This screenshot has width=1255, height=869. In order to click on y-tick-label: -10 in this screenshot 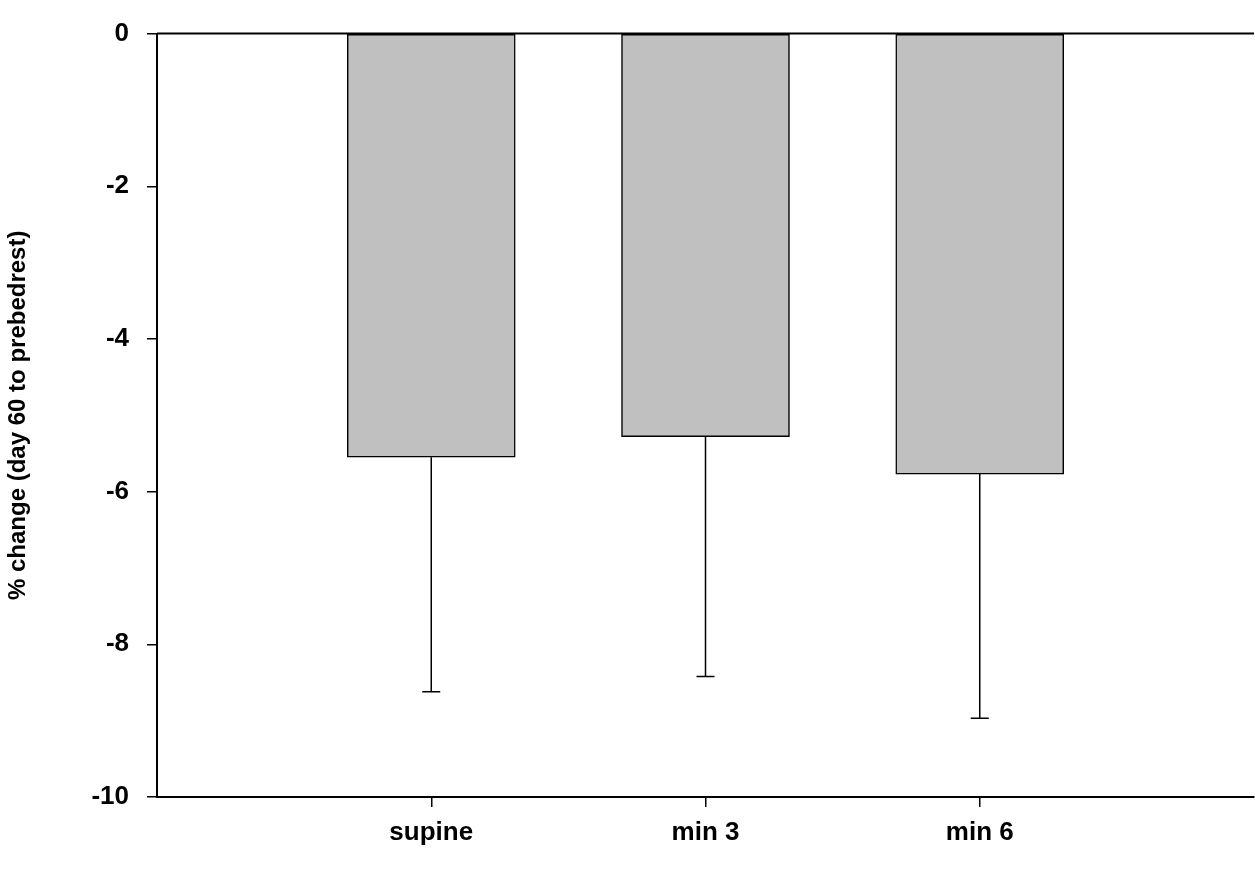, I will do `click(110, 795)`.